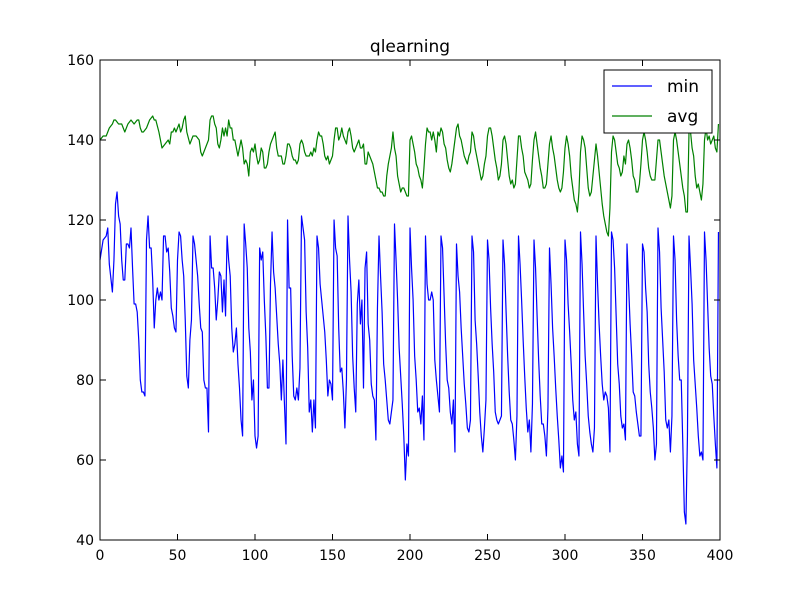  What do you see at coordinates (80, 221) in the screenshot?
I see `y-tick-label: 120` at bounding box center [80, 221].